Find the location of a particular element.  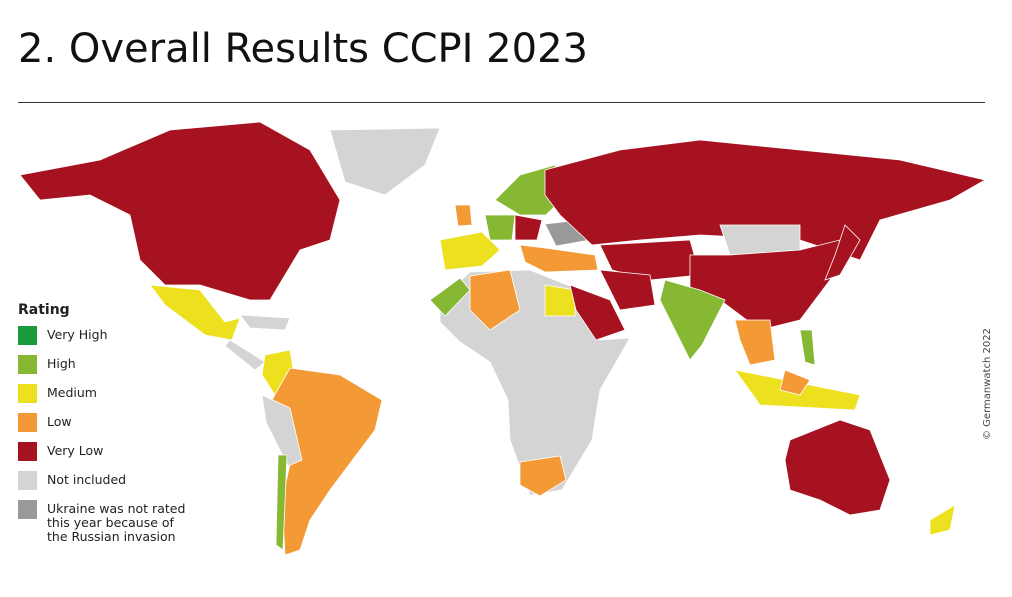

legend-label: Not included is located at coordinates (87, 479).